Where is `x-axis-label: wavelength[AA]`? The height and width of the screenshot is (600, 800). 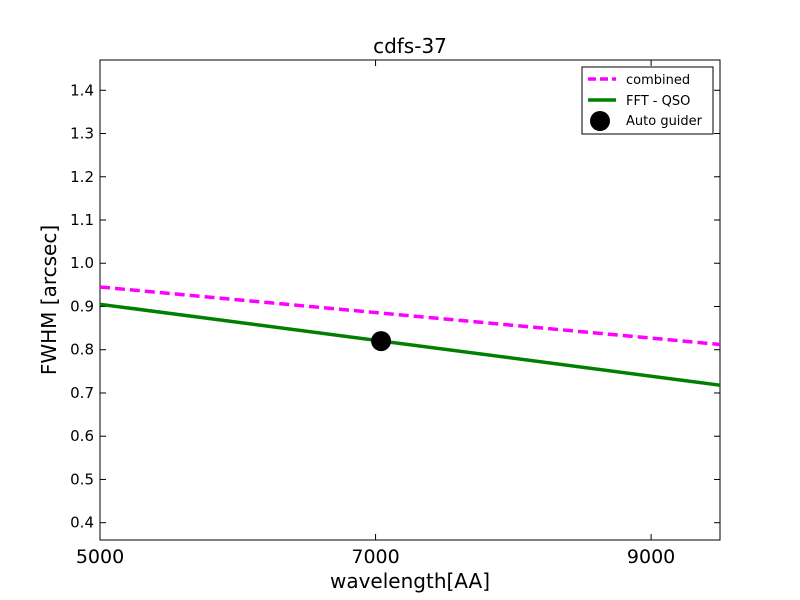 x-axis-label: wavelength[AA] is located at coordinates (410, 581).